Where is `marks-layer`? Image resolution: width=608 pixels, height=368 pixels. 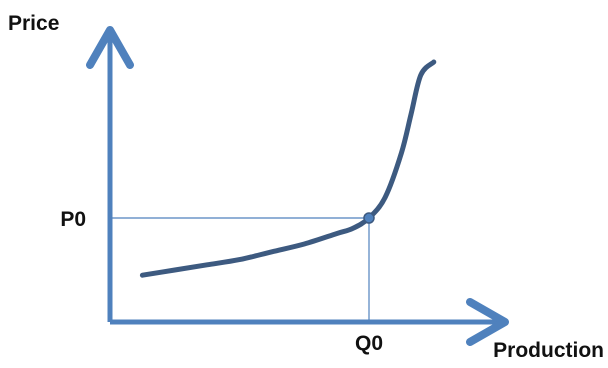
marks-layer is located at coordinates (369, 218).